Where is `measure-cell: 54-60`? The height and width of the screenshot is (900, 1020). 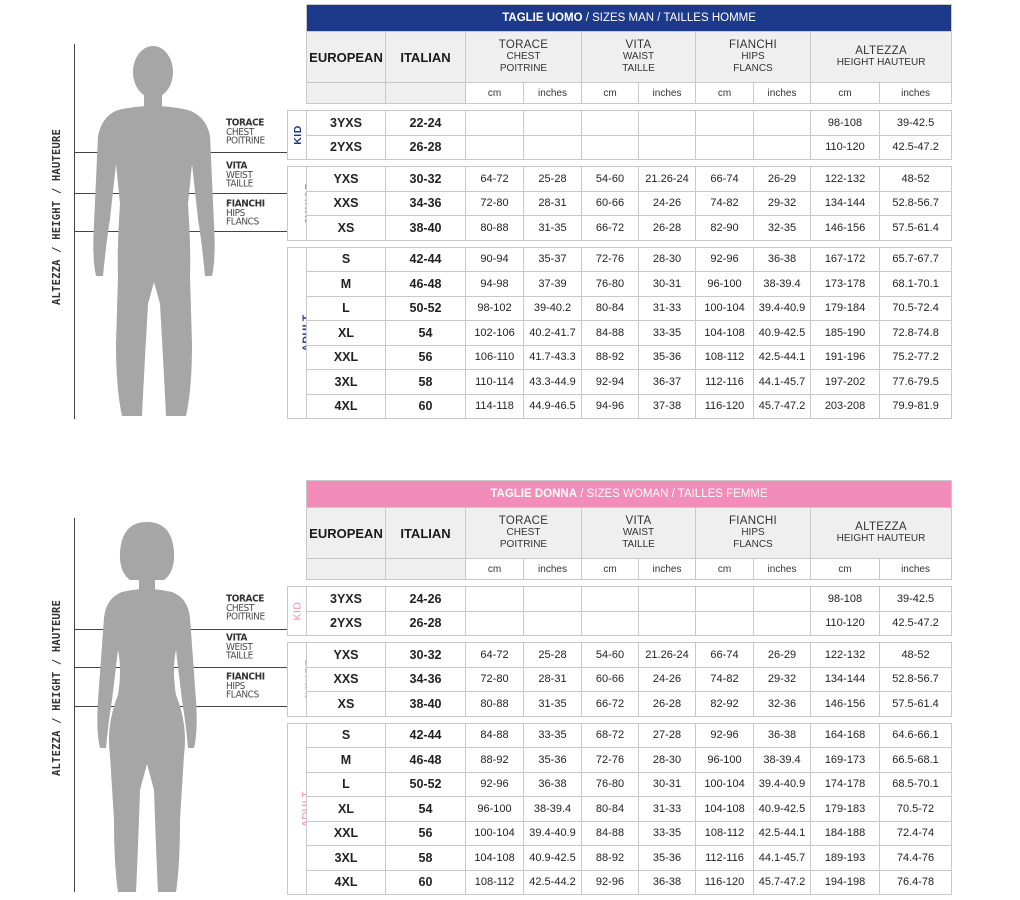 measure-cell: 54-60 is located at coordinates (610, 655).